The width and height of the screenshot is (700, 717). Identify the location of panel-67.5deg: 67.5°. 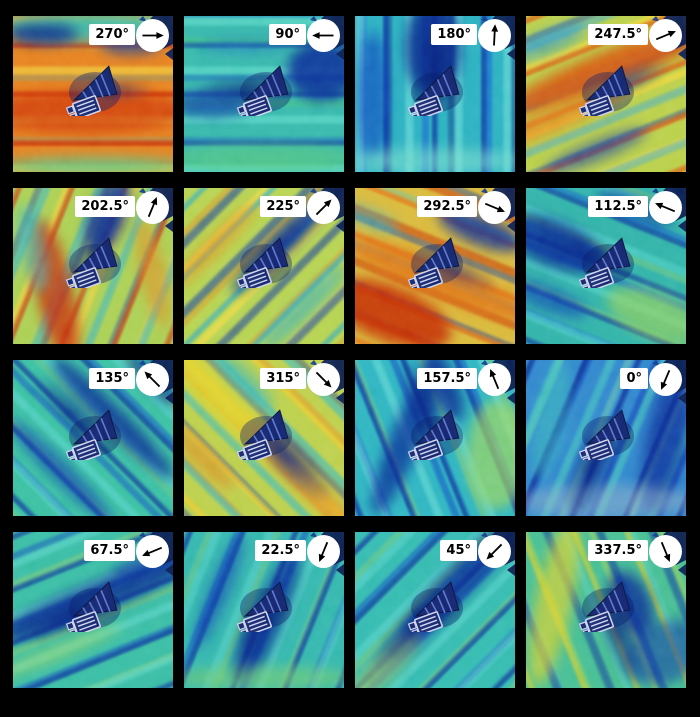
(93, 610).